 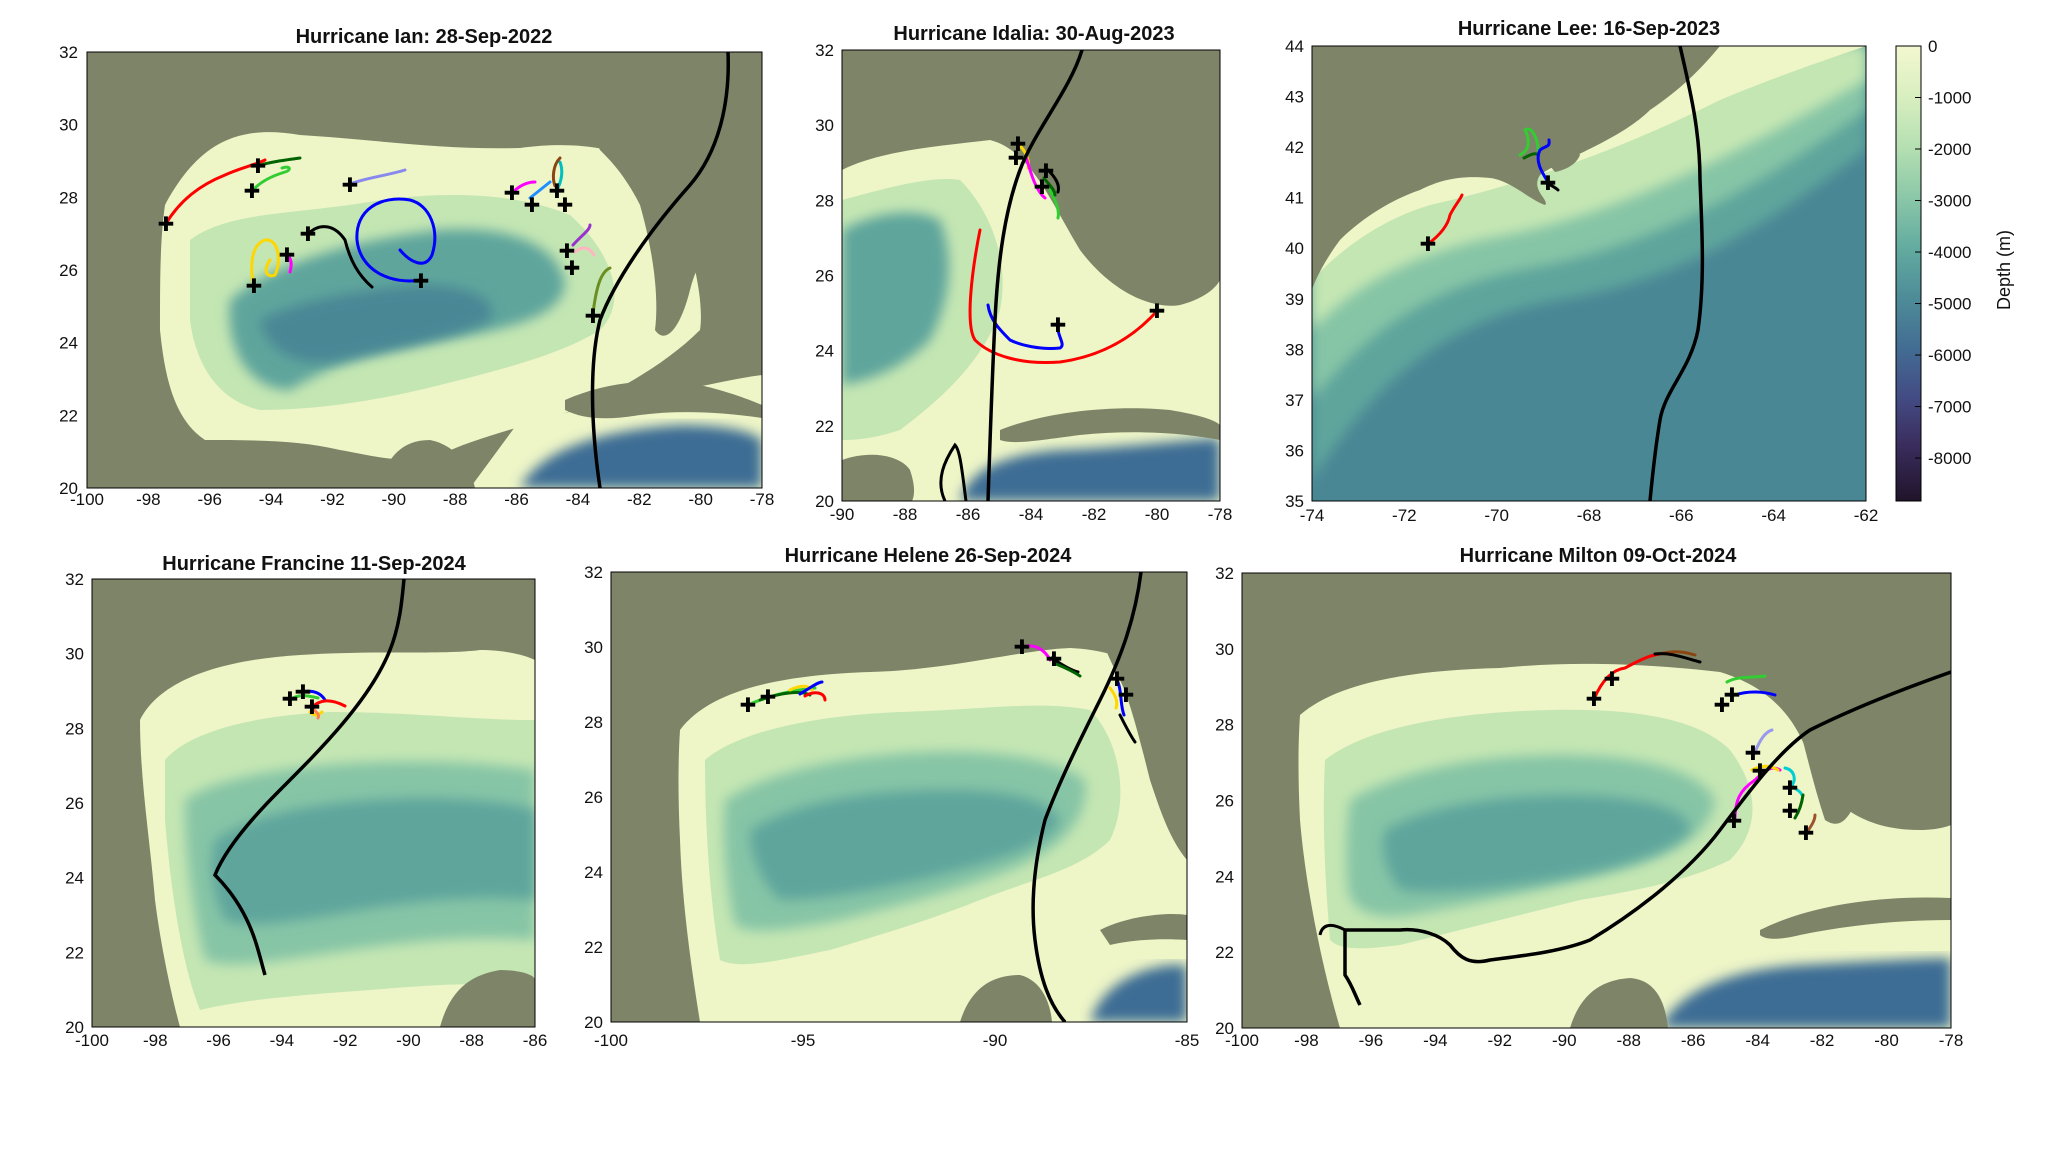 What do you see at coordinates (1594, 1040) in the screenshot?
I see `x-axis-ticks: -100 -98 -96 -94 -92 -90 -88 -86 -84 -82 -80 -78` at bounding box center [1594, 1040].